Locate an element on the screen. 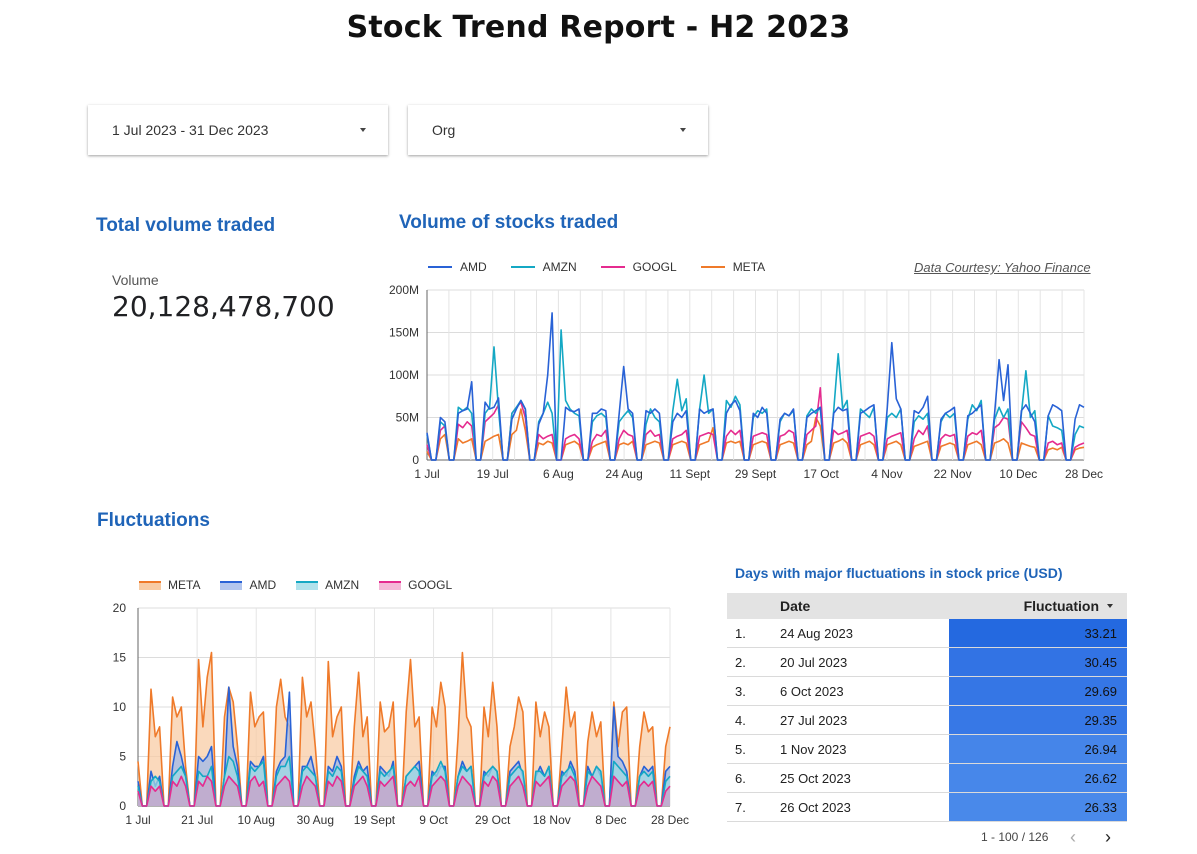 The image size is (1197, 854). table-row: 2. 20 Jul 2023 30.45 is located at coordinates (927, 662).